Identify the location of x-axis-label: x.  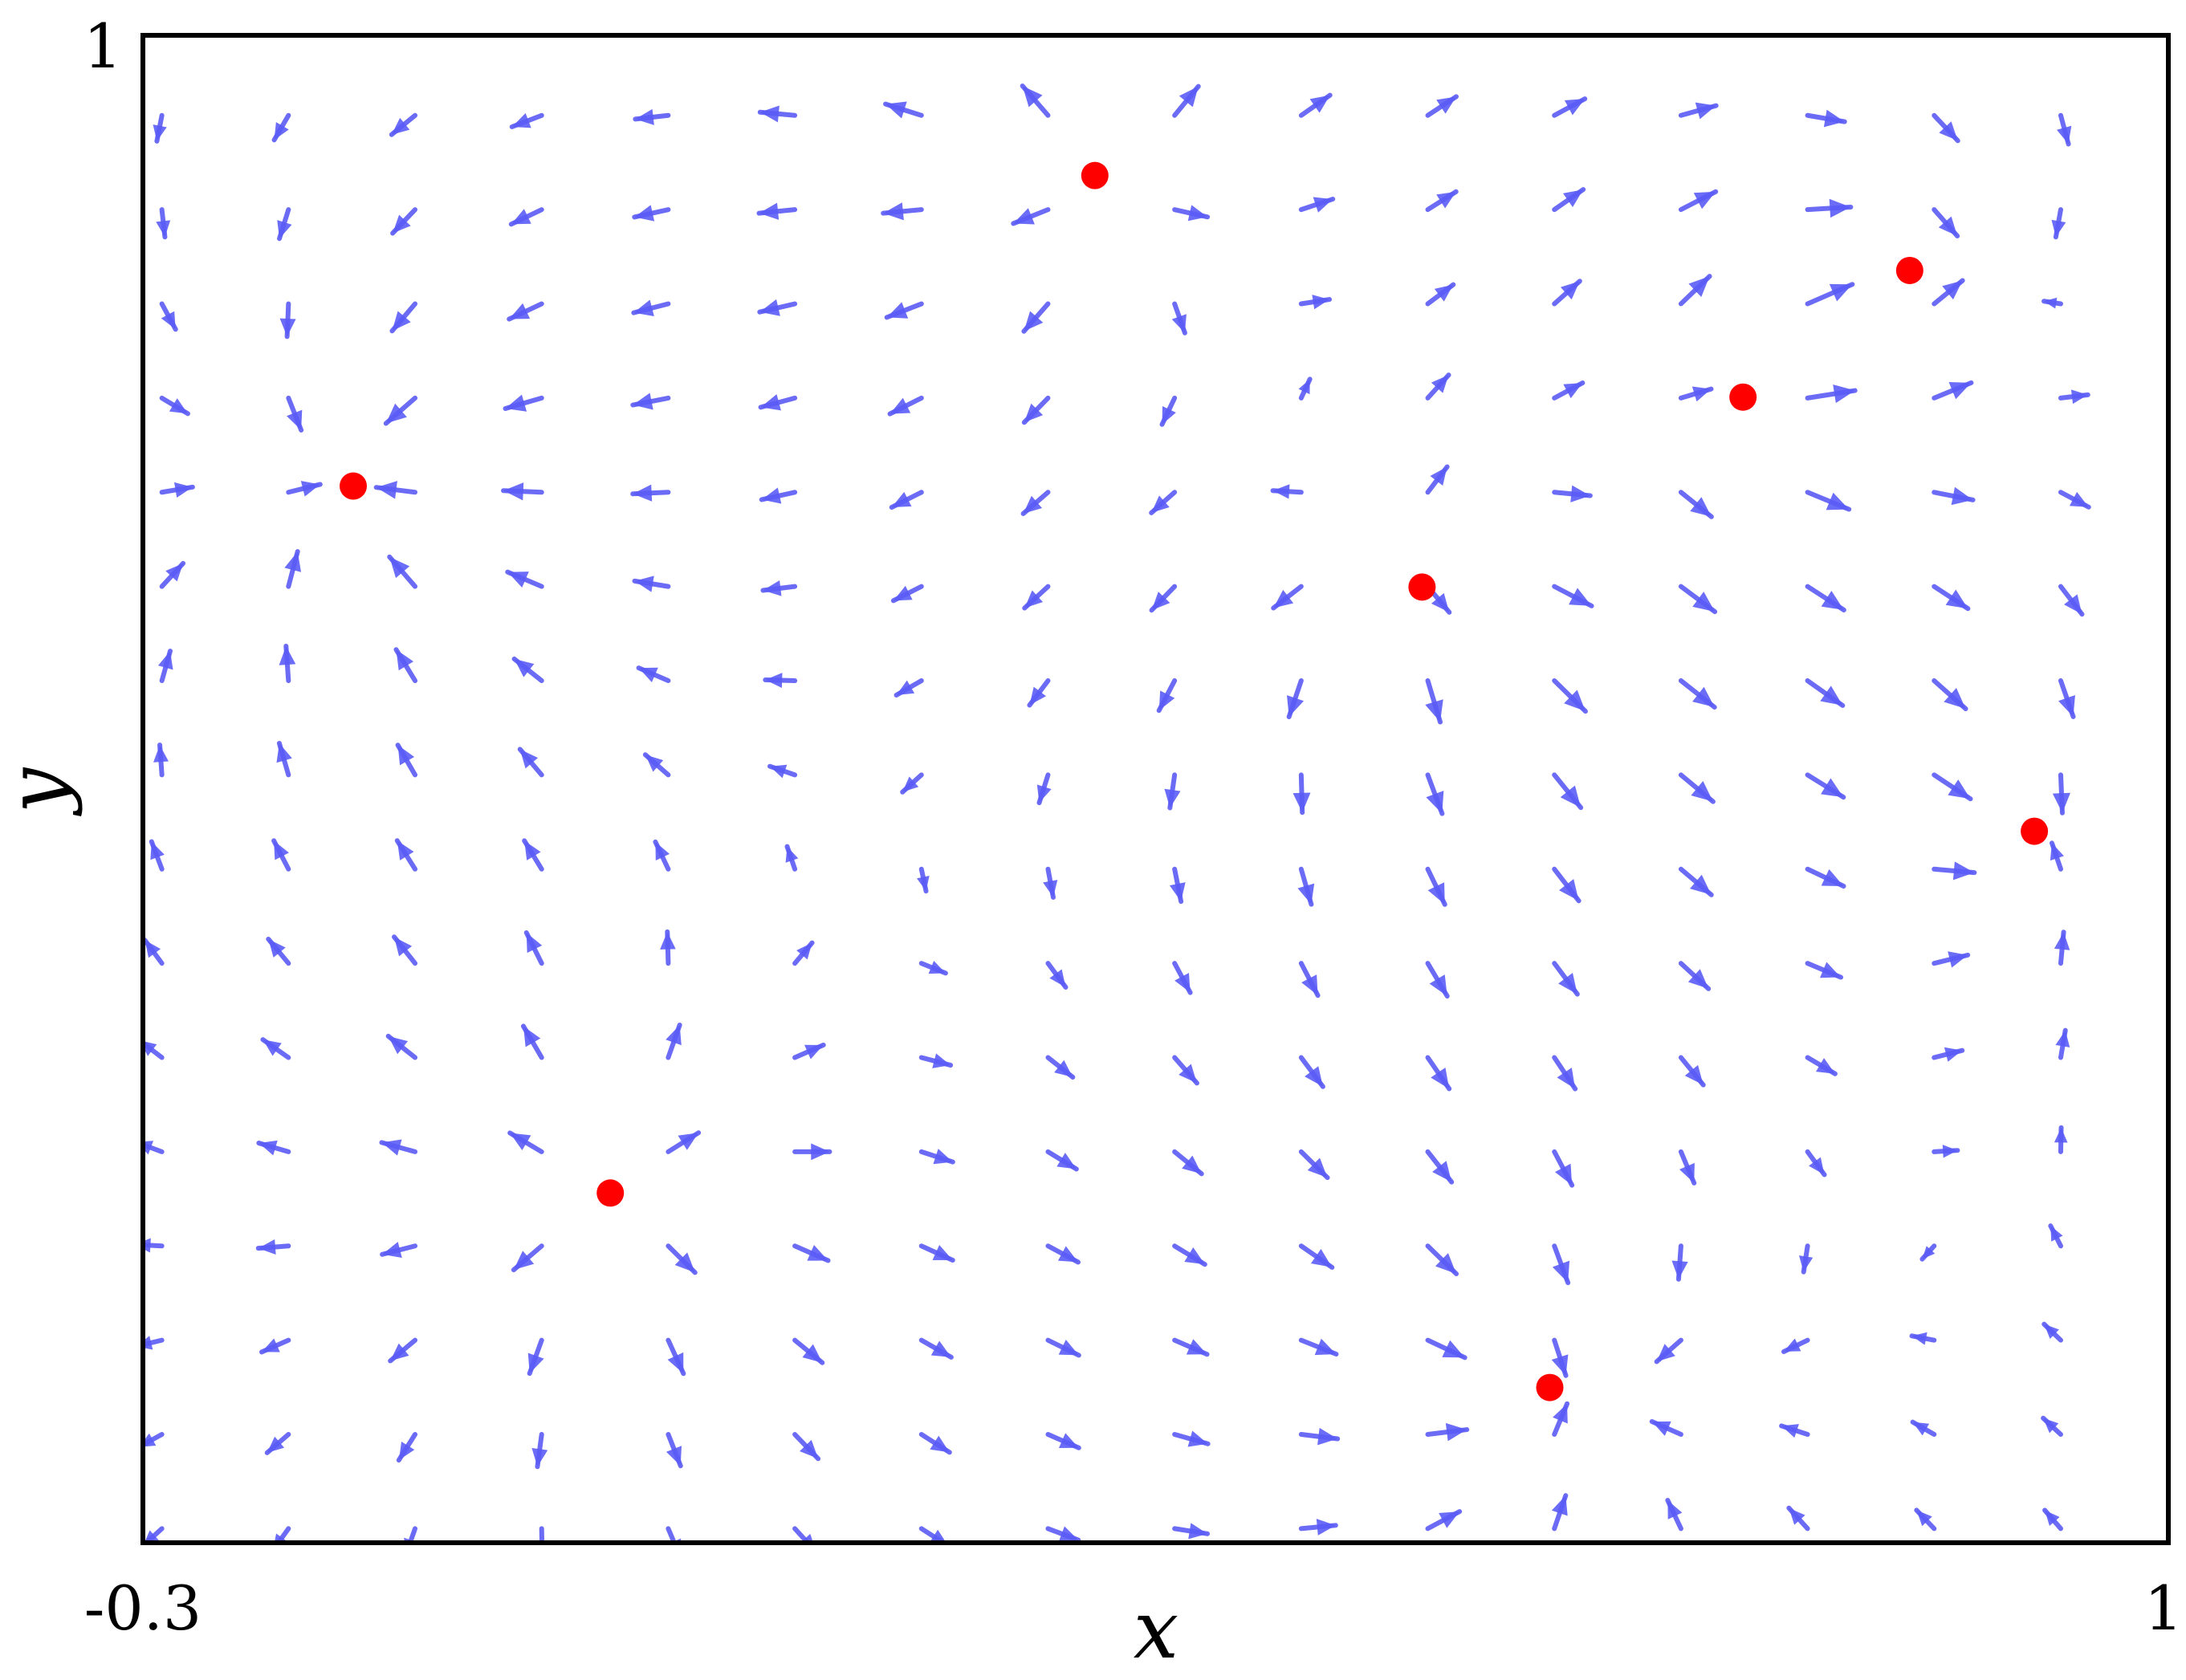
(1156, 1630).